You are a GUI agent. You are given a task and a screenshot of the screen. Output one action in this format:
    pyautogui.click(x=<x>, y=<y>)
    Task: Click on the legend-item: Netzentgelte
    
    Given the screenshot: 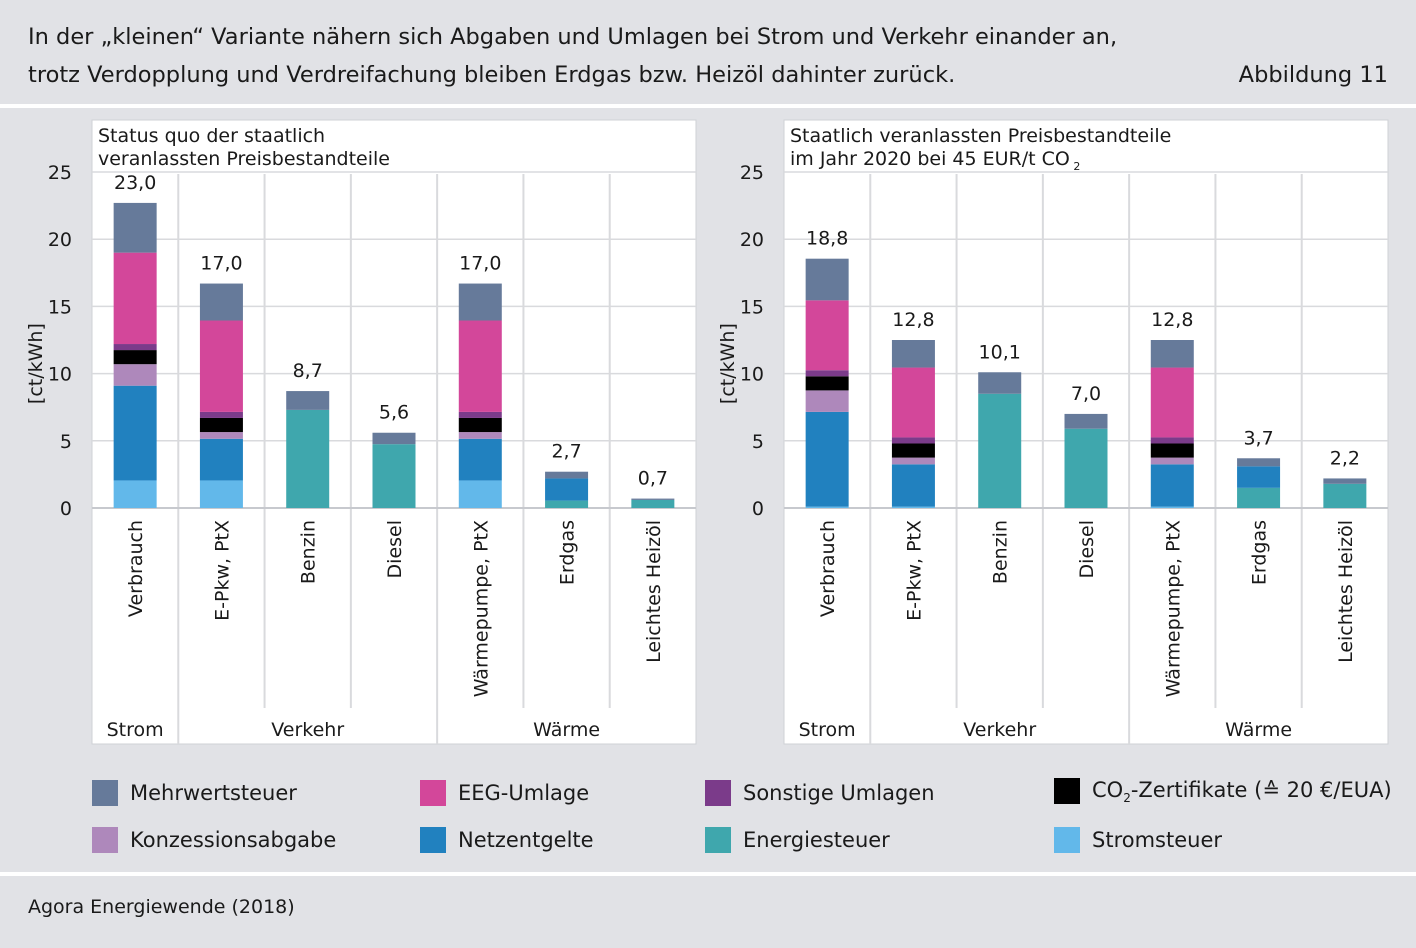 What is the action you would take?
    pyautogui.click(x=507, y=840)
    